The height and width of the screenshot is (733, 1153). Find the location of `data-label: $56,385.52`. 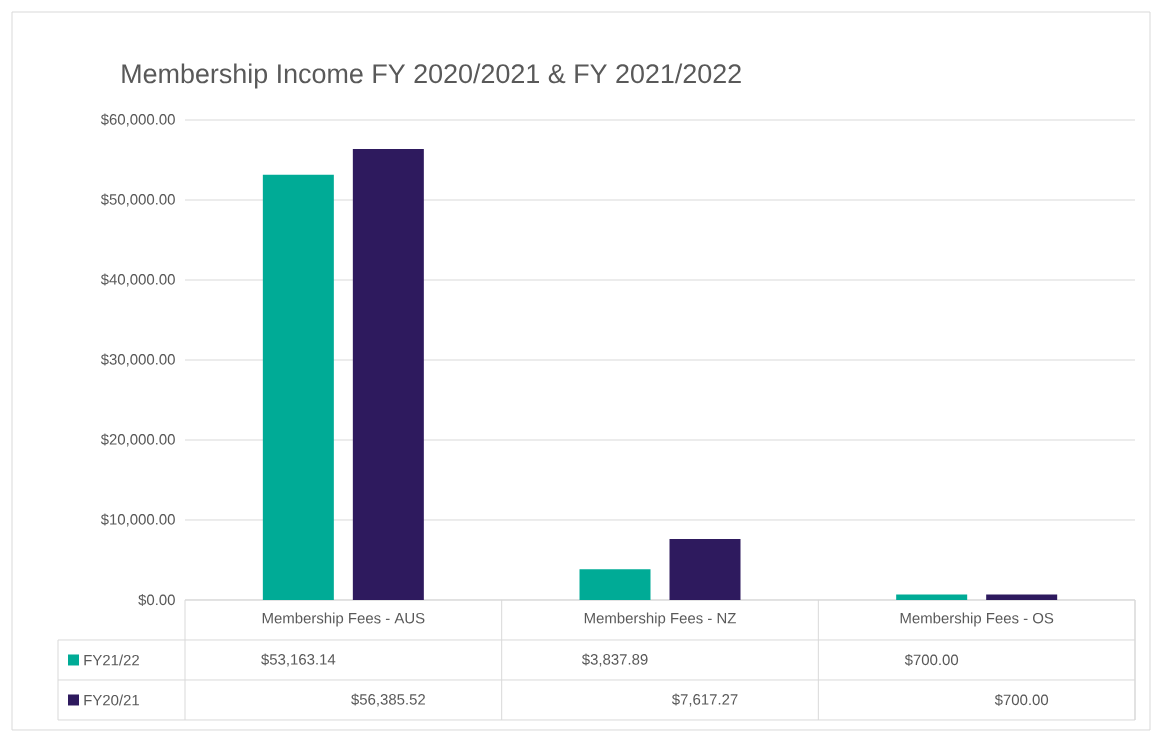

data-label: $56,385.52 is located at coordinates (388, 700).